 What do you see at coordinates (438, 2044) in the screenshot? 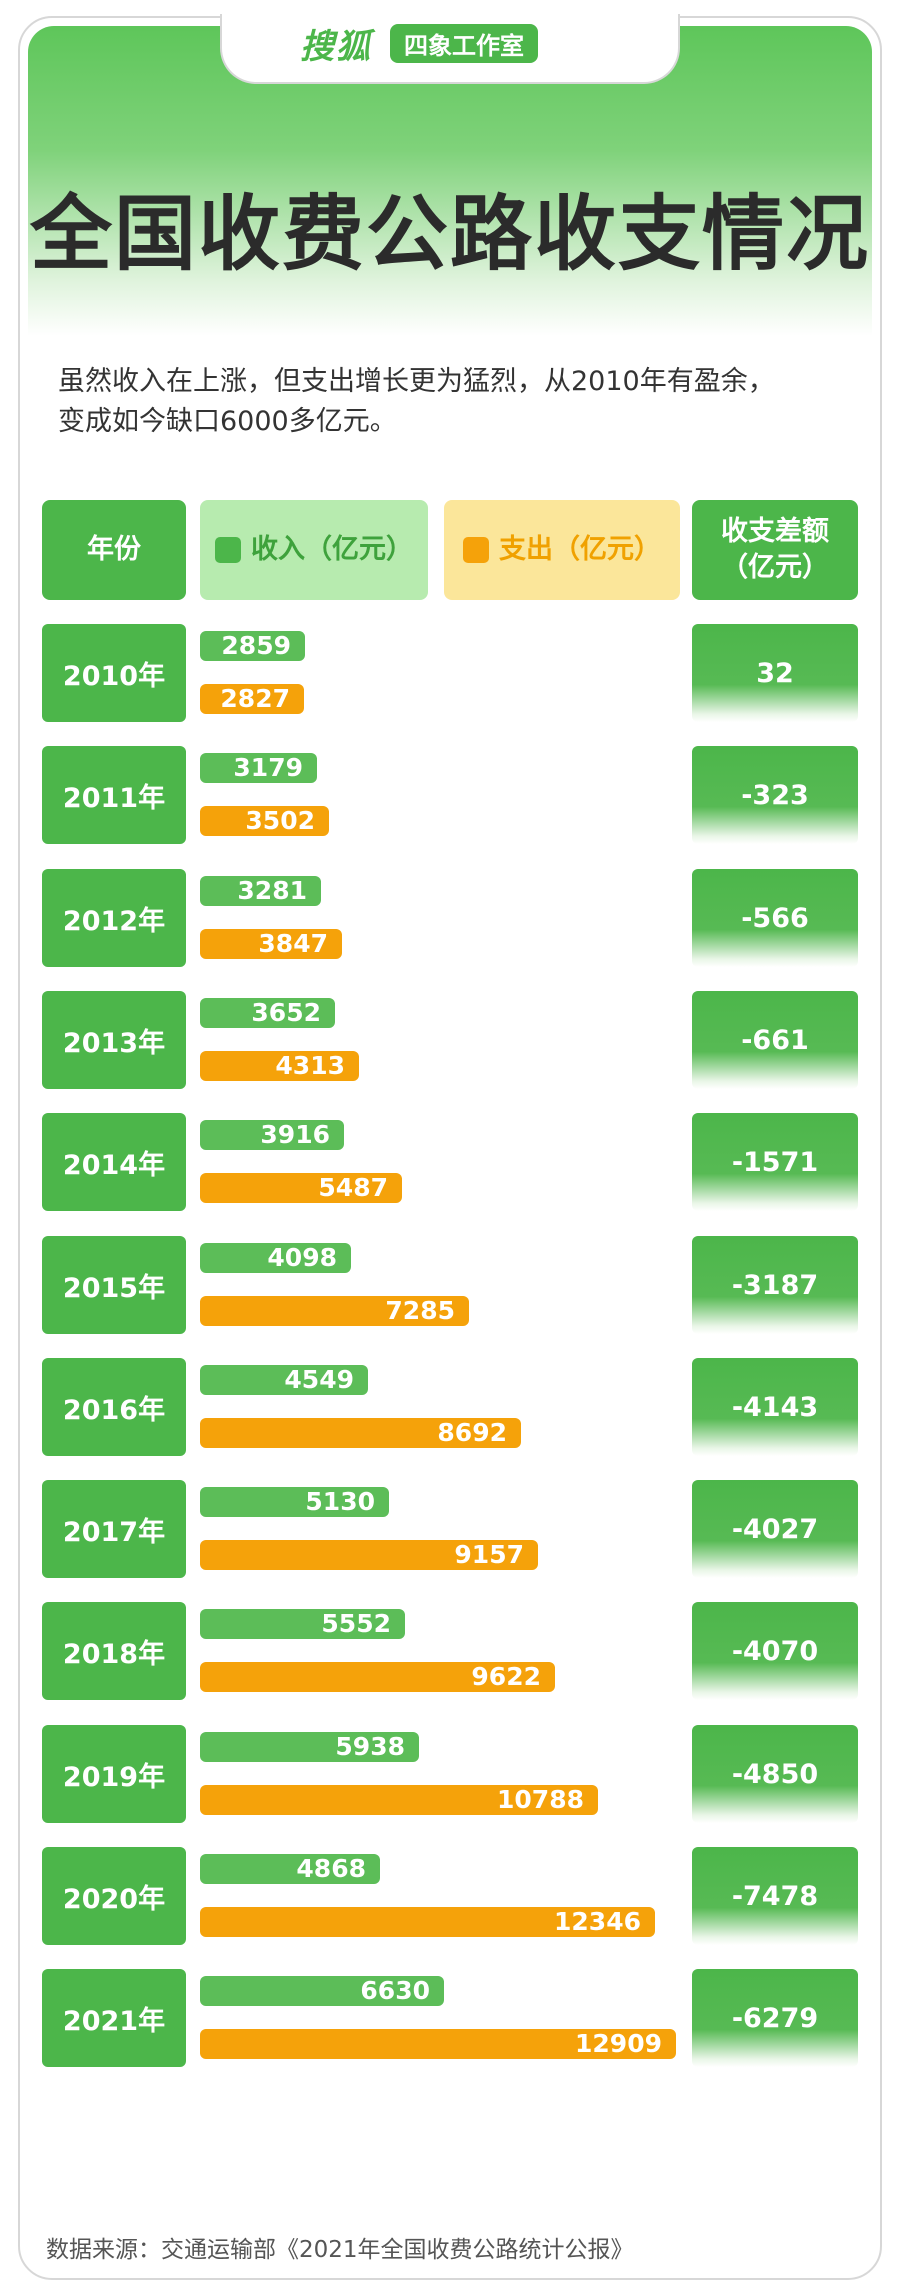
I see `expense-bar: 12909` at bounding box center [438, 2044].